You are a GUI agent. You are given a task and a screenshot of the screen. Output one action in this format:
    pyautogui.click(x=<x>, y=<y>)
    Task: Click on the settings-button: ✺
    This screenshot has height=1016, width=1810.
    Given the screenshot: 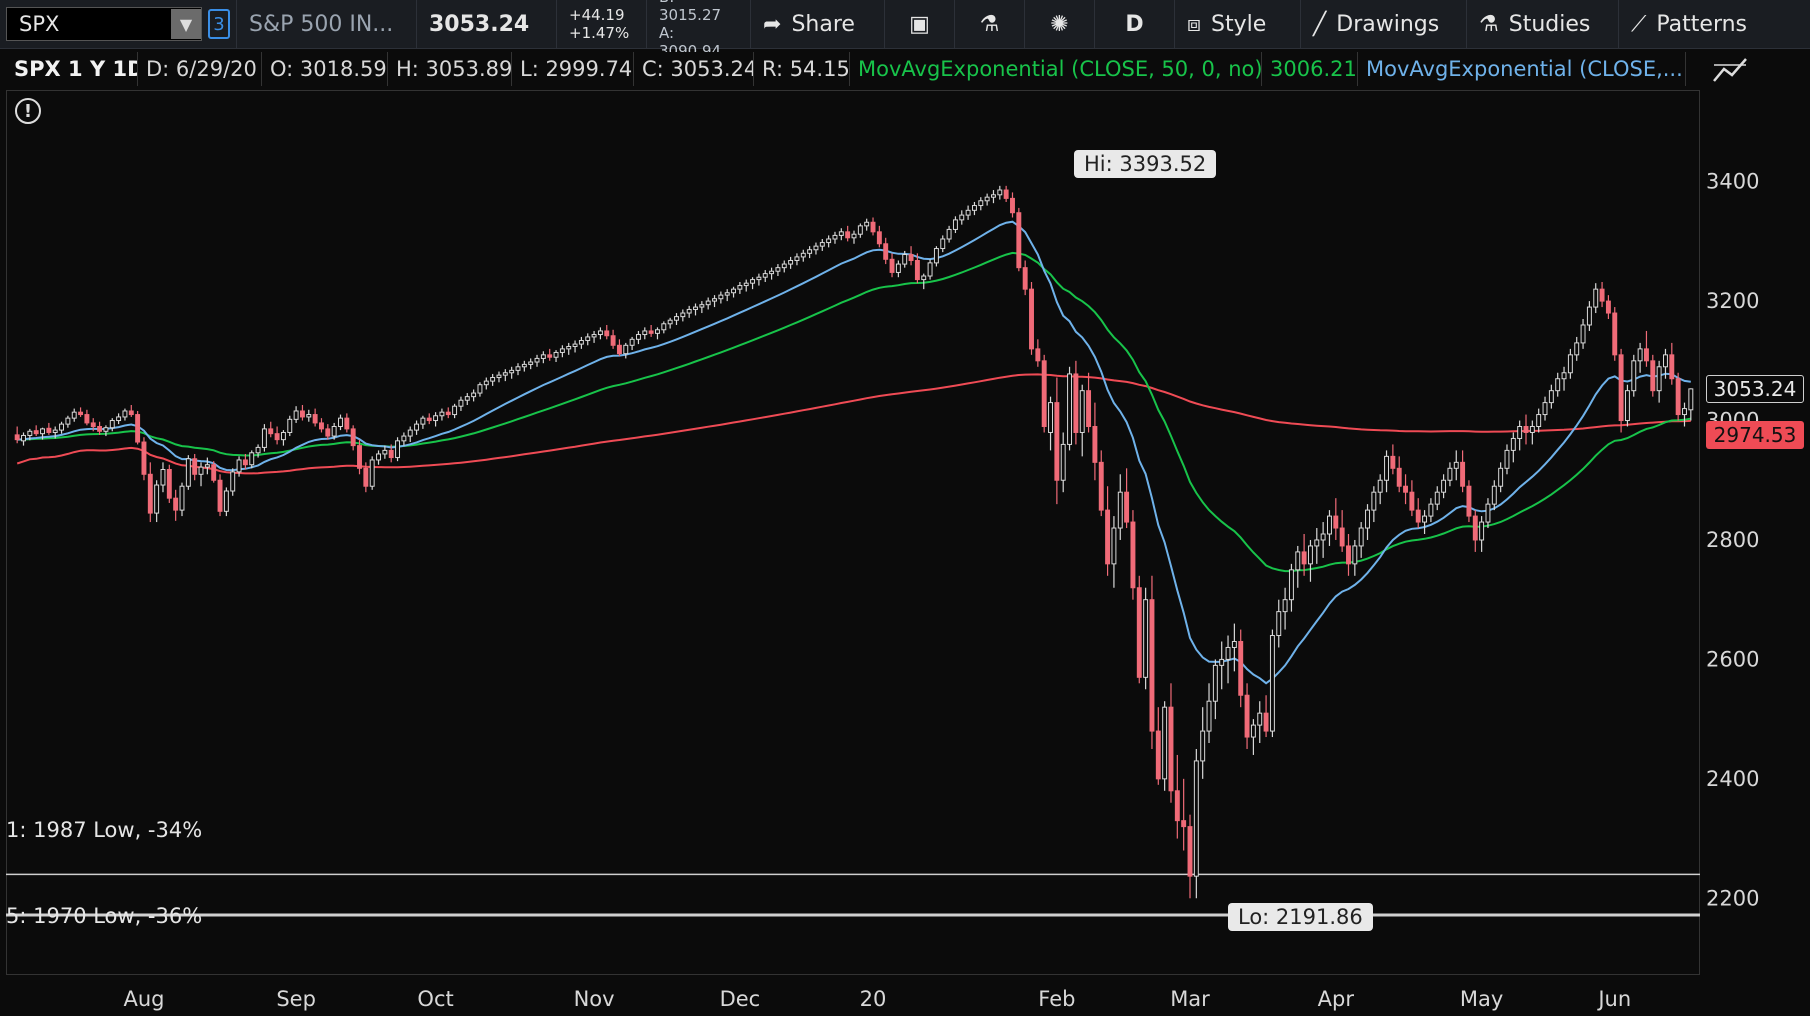 What is the action you would take?
    pyautogui.click(x=1060, y=24)
    